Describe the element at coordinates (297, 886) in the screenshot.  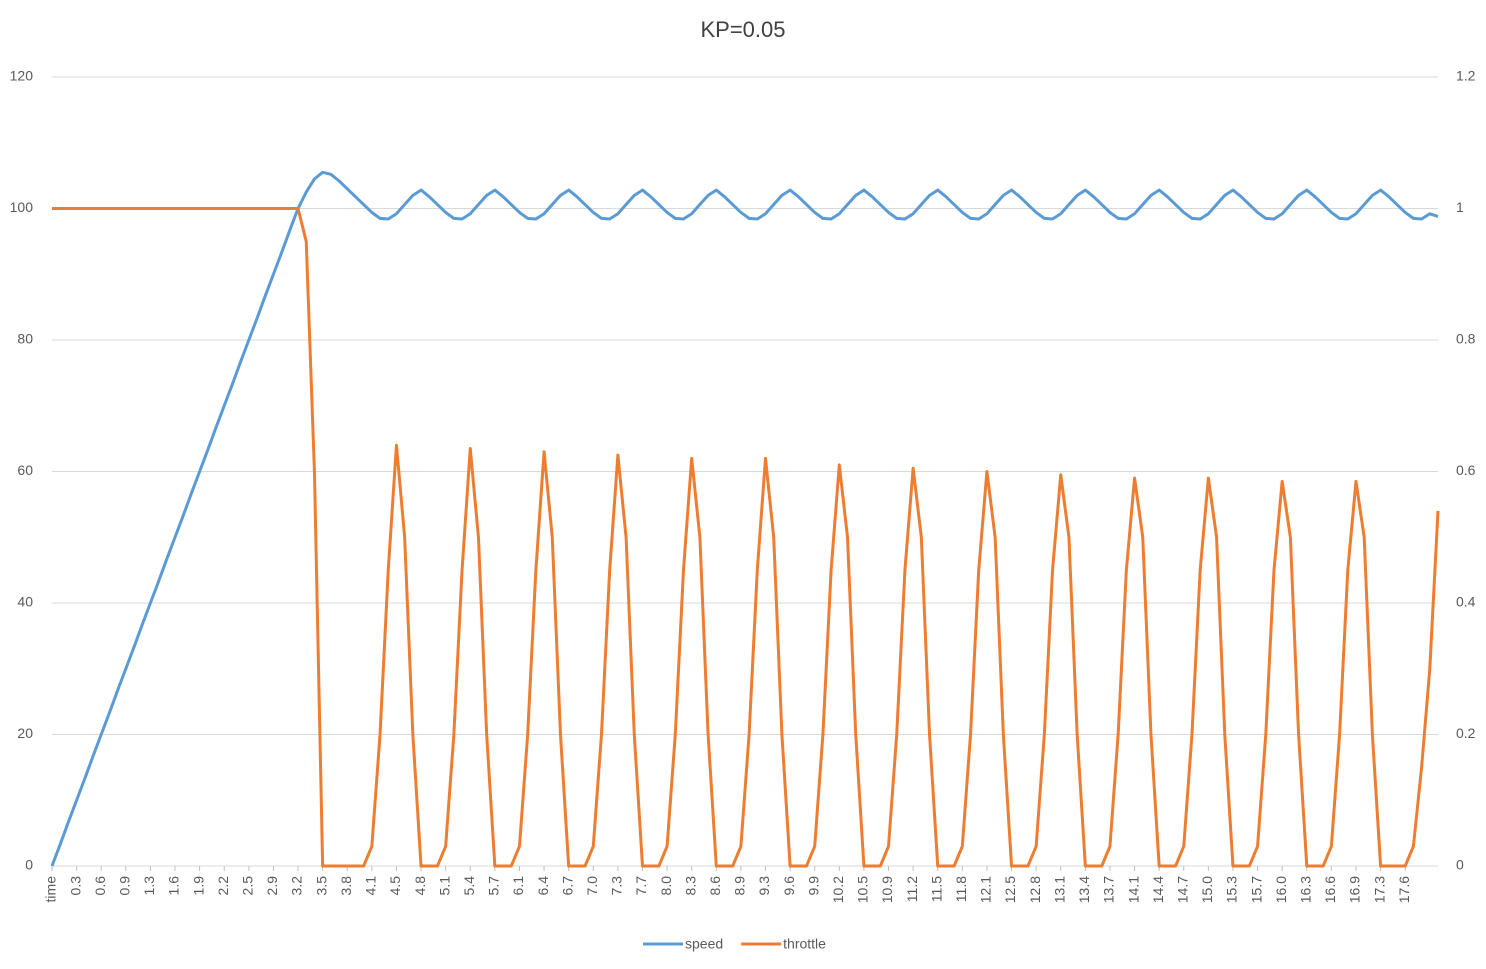
I see `x-tick-label: 3.2` at that location.